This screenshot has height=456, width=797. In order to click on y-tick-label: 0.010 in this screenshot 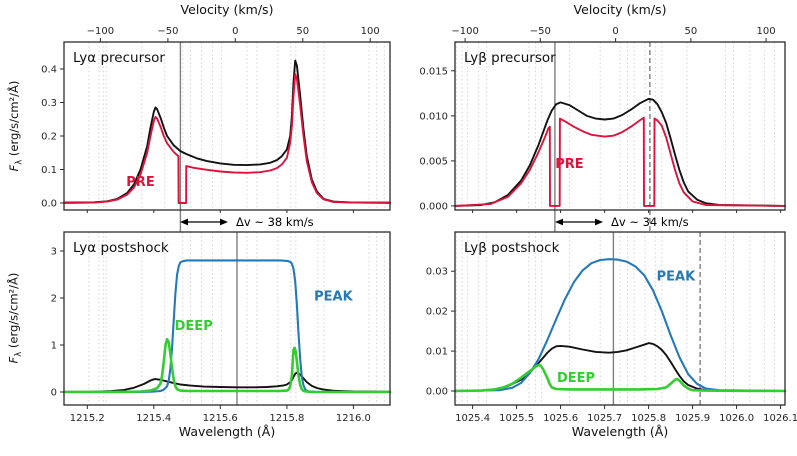, I will do `click(433, 116)`.